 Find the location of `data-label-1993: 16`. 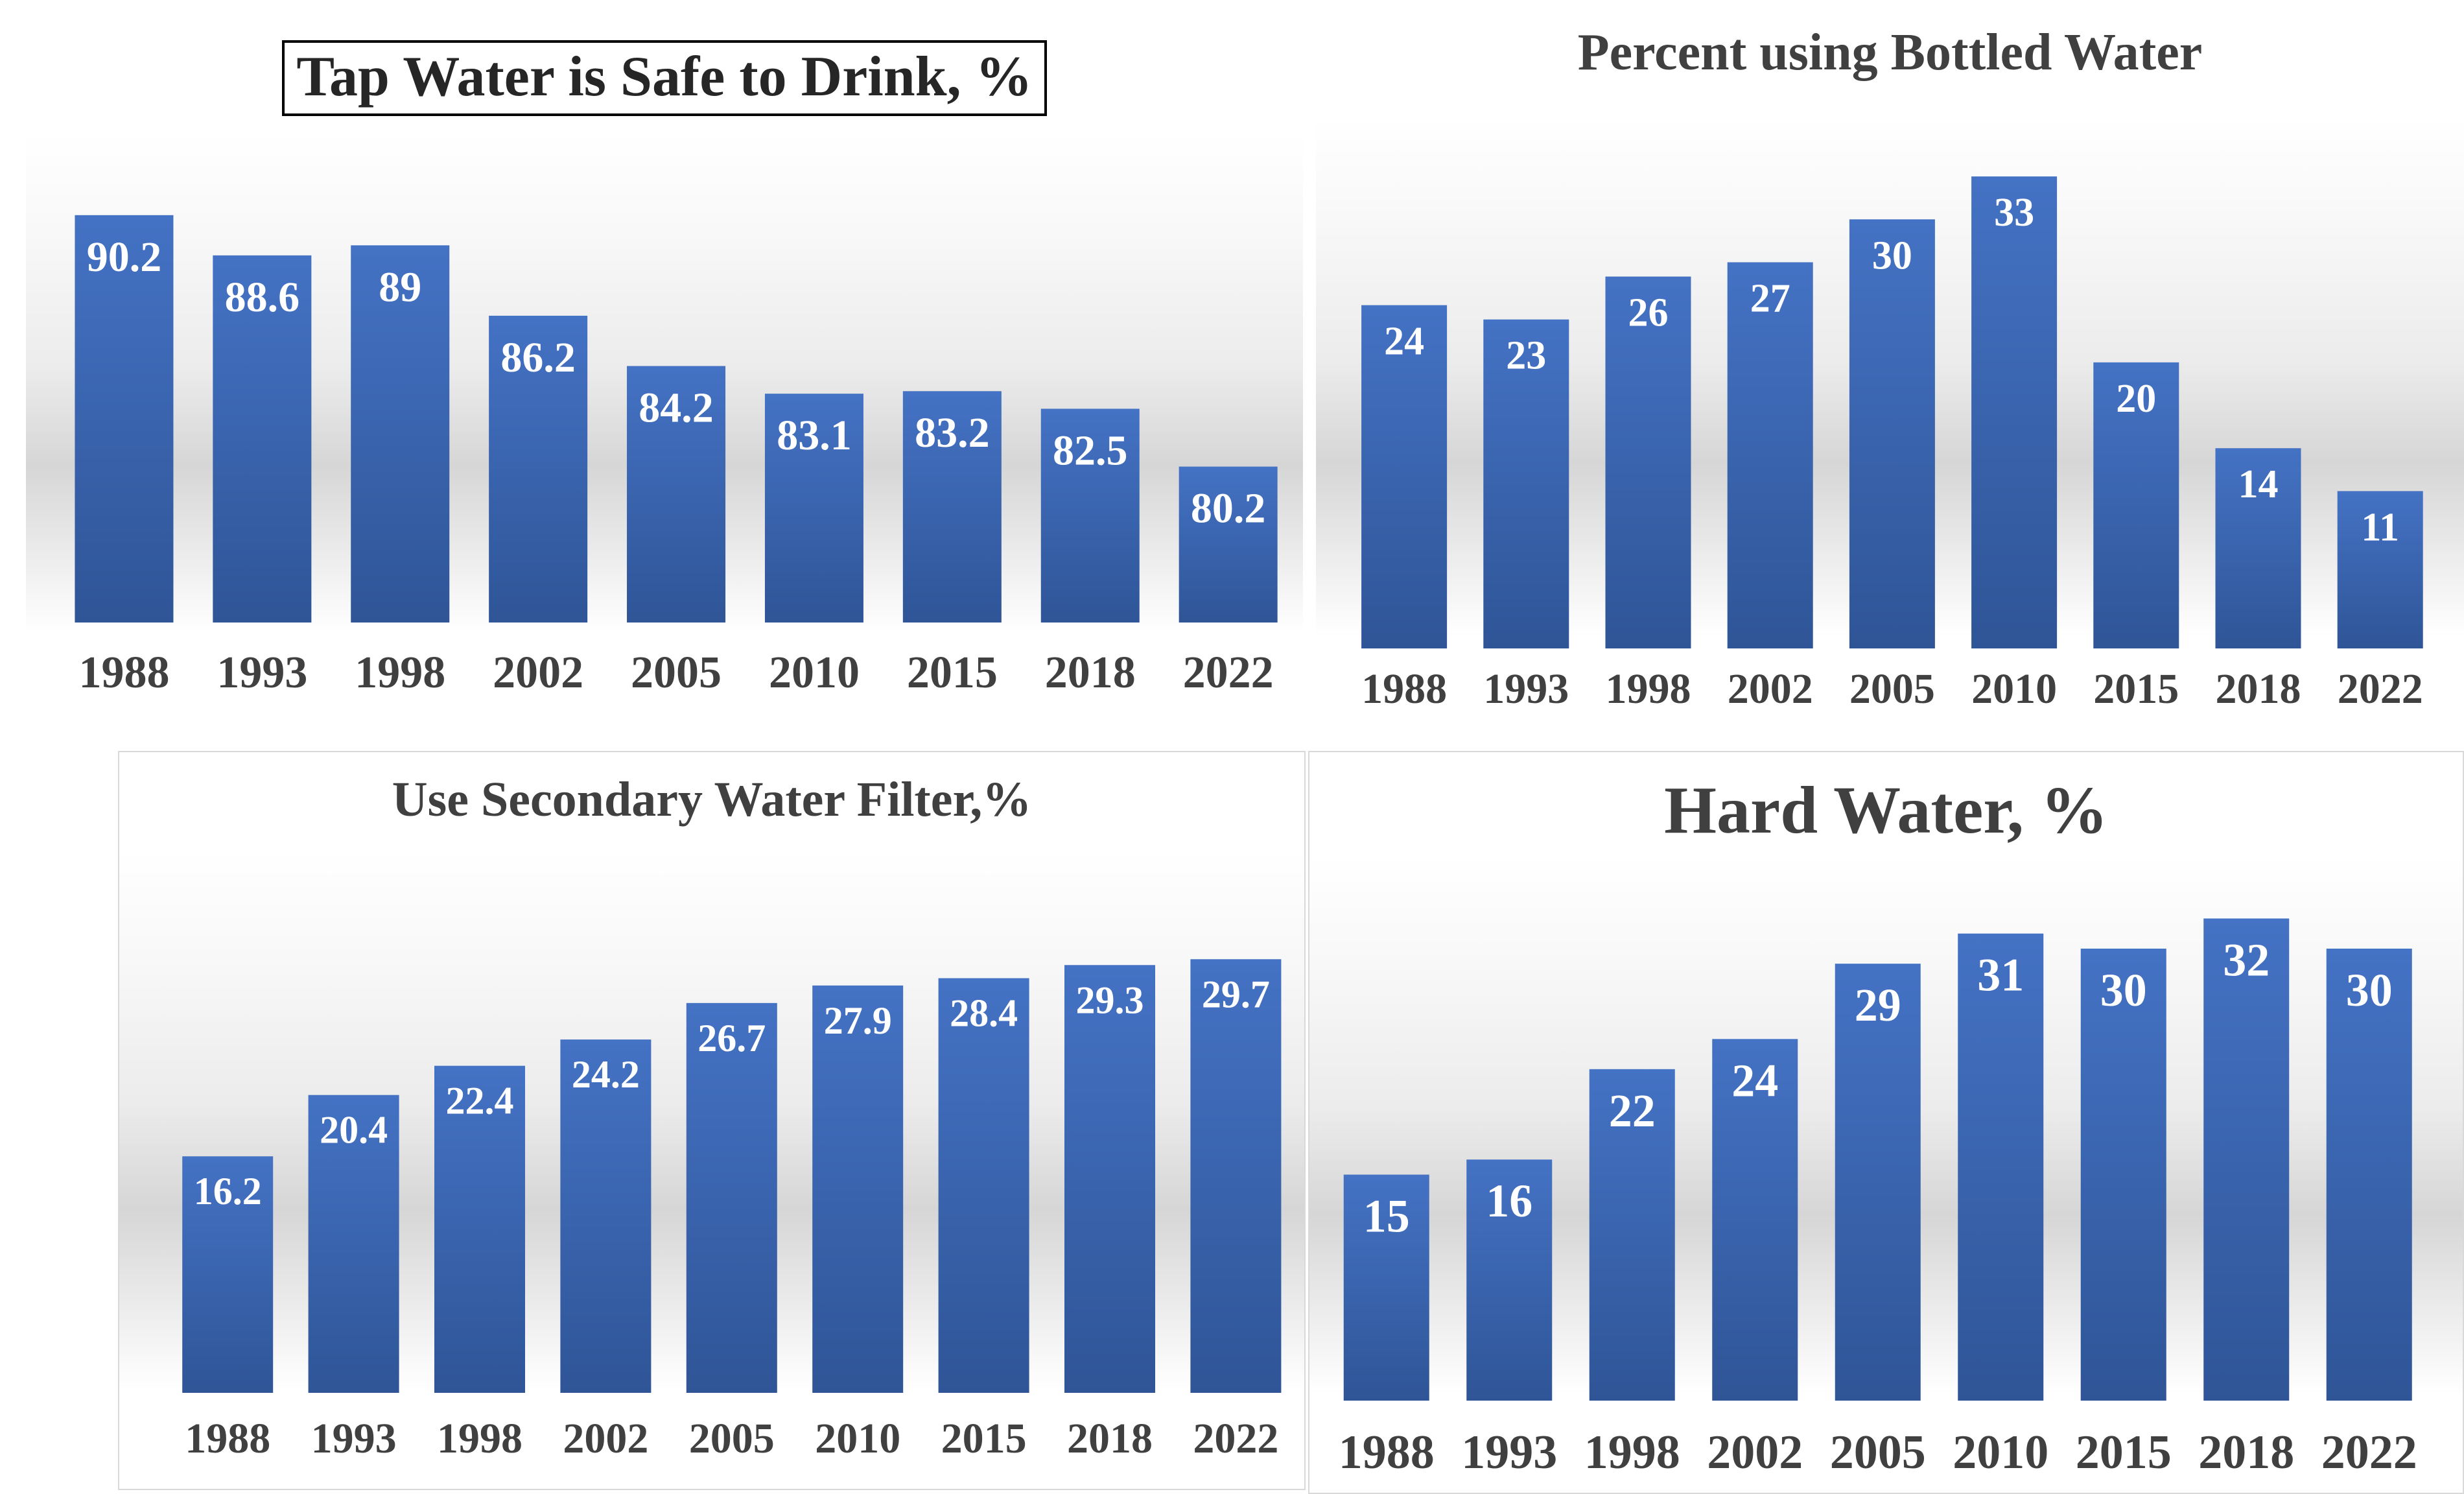

data-label-1993: 16 is located at coordinates (1509, 1201).